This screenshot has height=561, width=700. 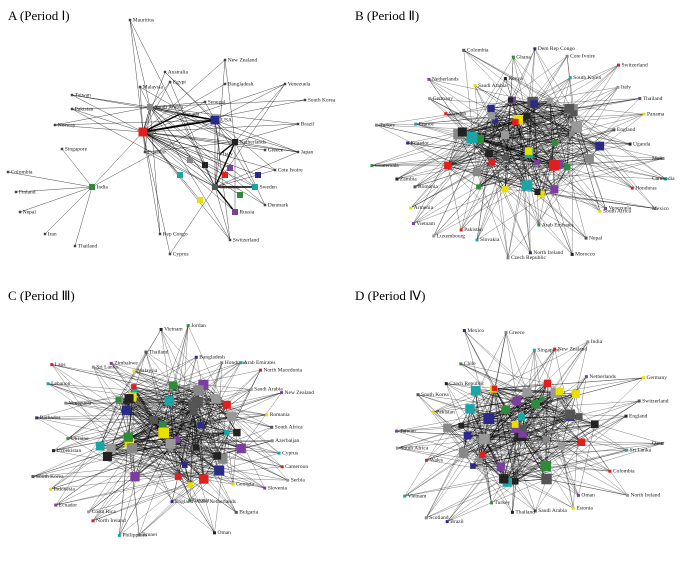 I want to click on node-label: Sweden, so click(x=269, y=187).